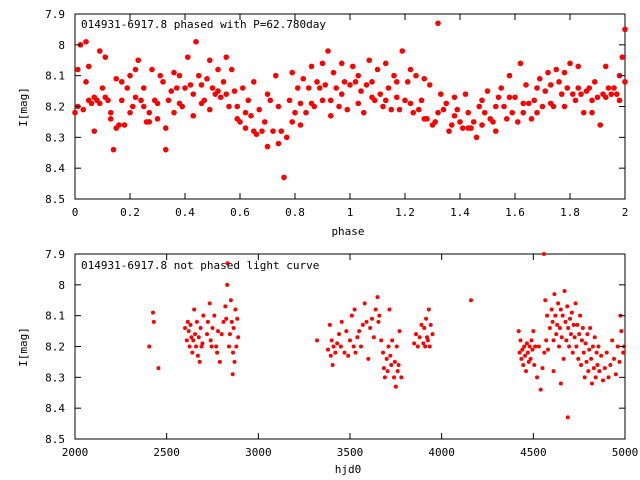 This screenshot has height=480, width=640. I want to click on unphased-xtick-label: 4500, so click(533, 452).